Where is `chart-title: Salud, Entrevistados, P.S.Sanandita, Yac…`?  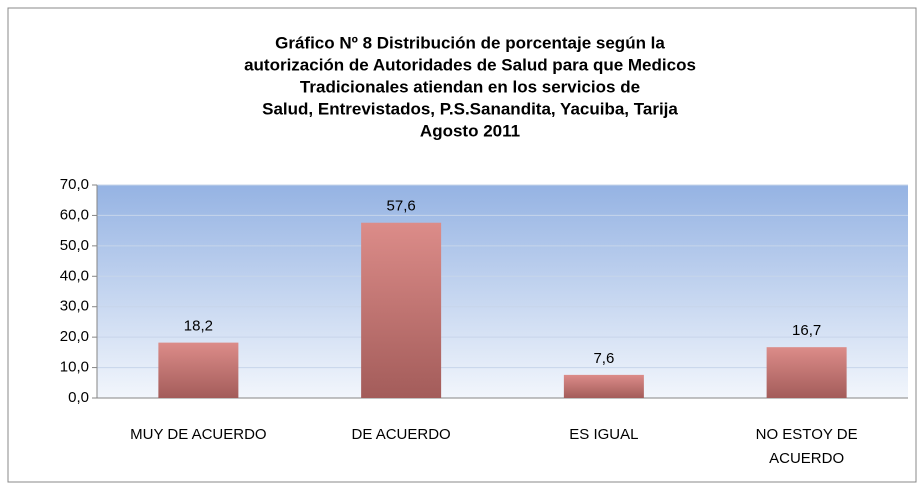
chart-title: Salud, Entrevistados, P.S.Sanandita, Yac… is located at coordinates (470, 108).